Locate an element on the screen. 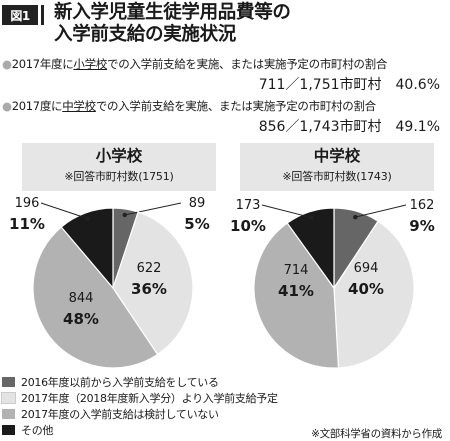  slice-percent-label: 40% is located at coordinates (366, 289).